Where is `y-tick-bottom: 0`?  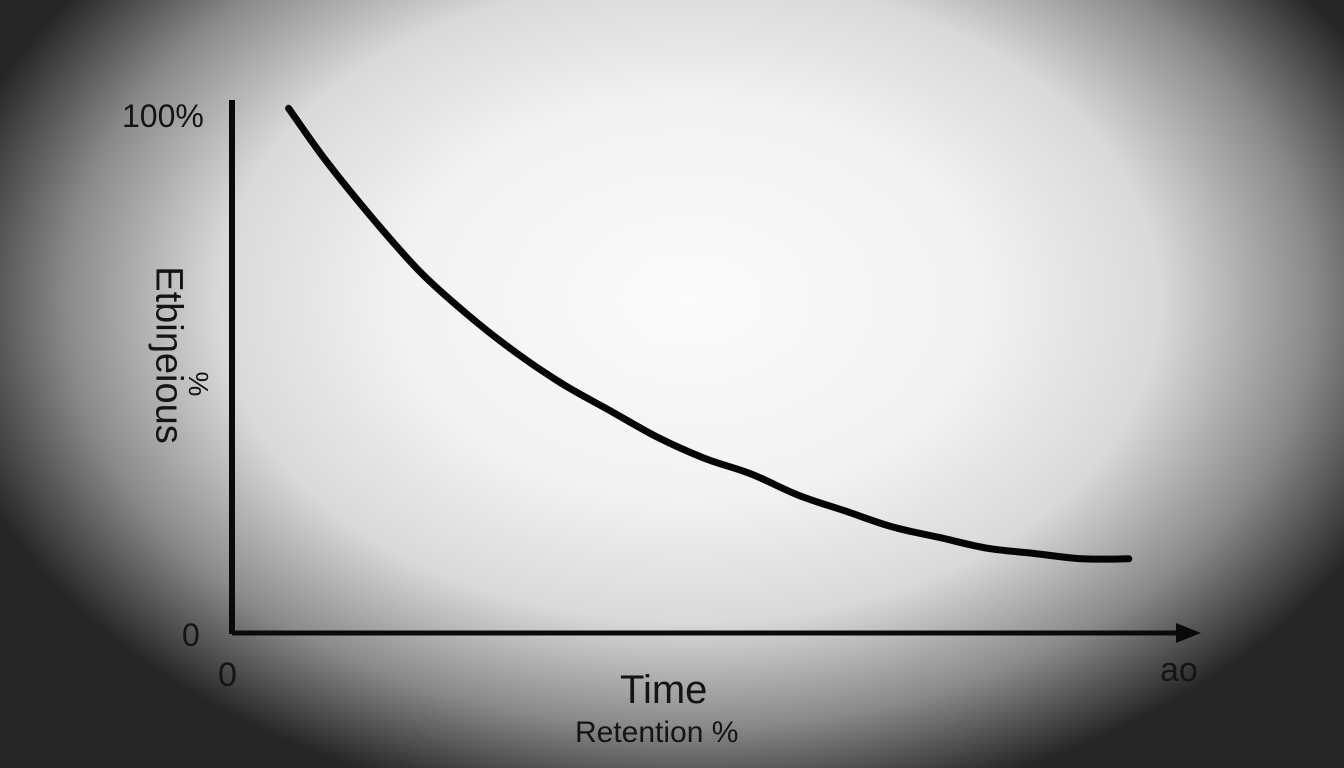 y-tick-bottom: 0 is located at coordinates (191, 635).